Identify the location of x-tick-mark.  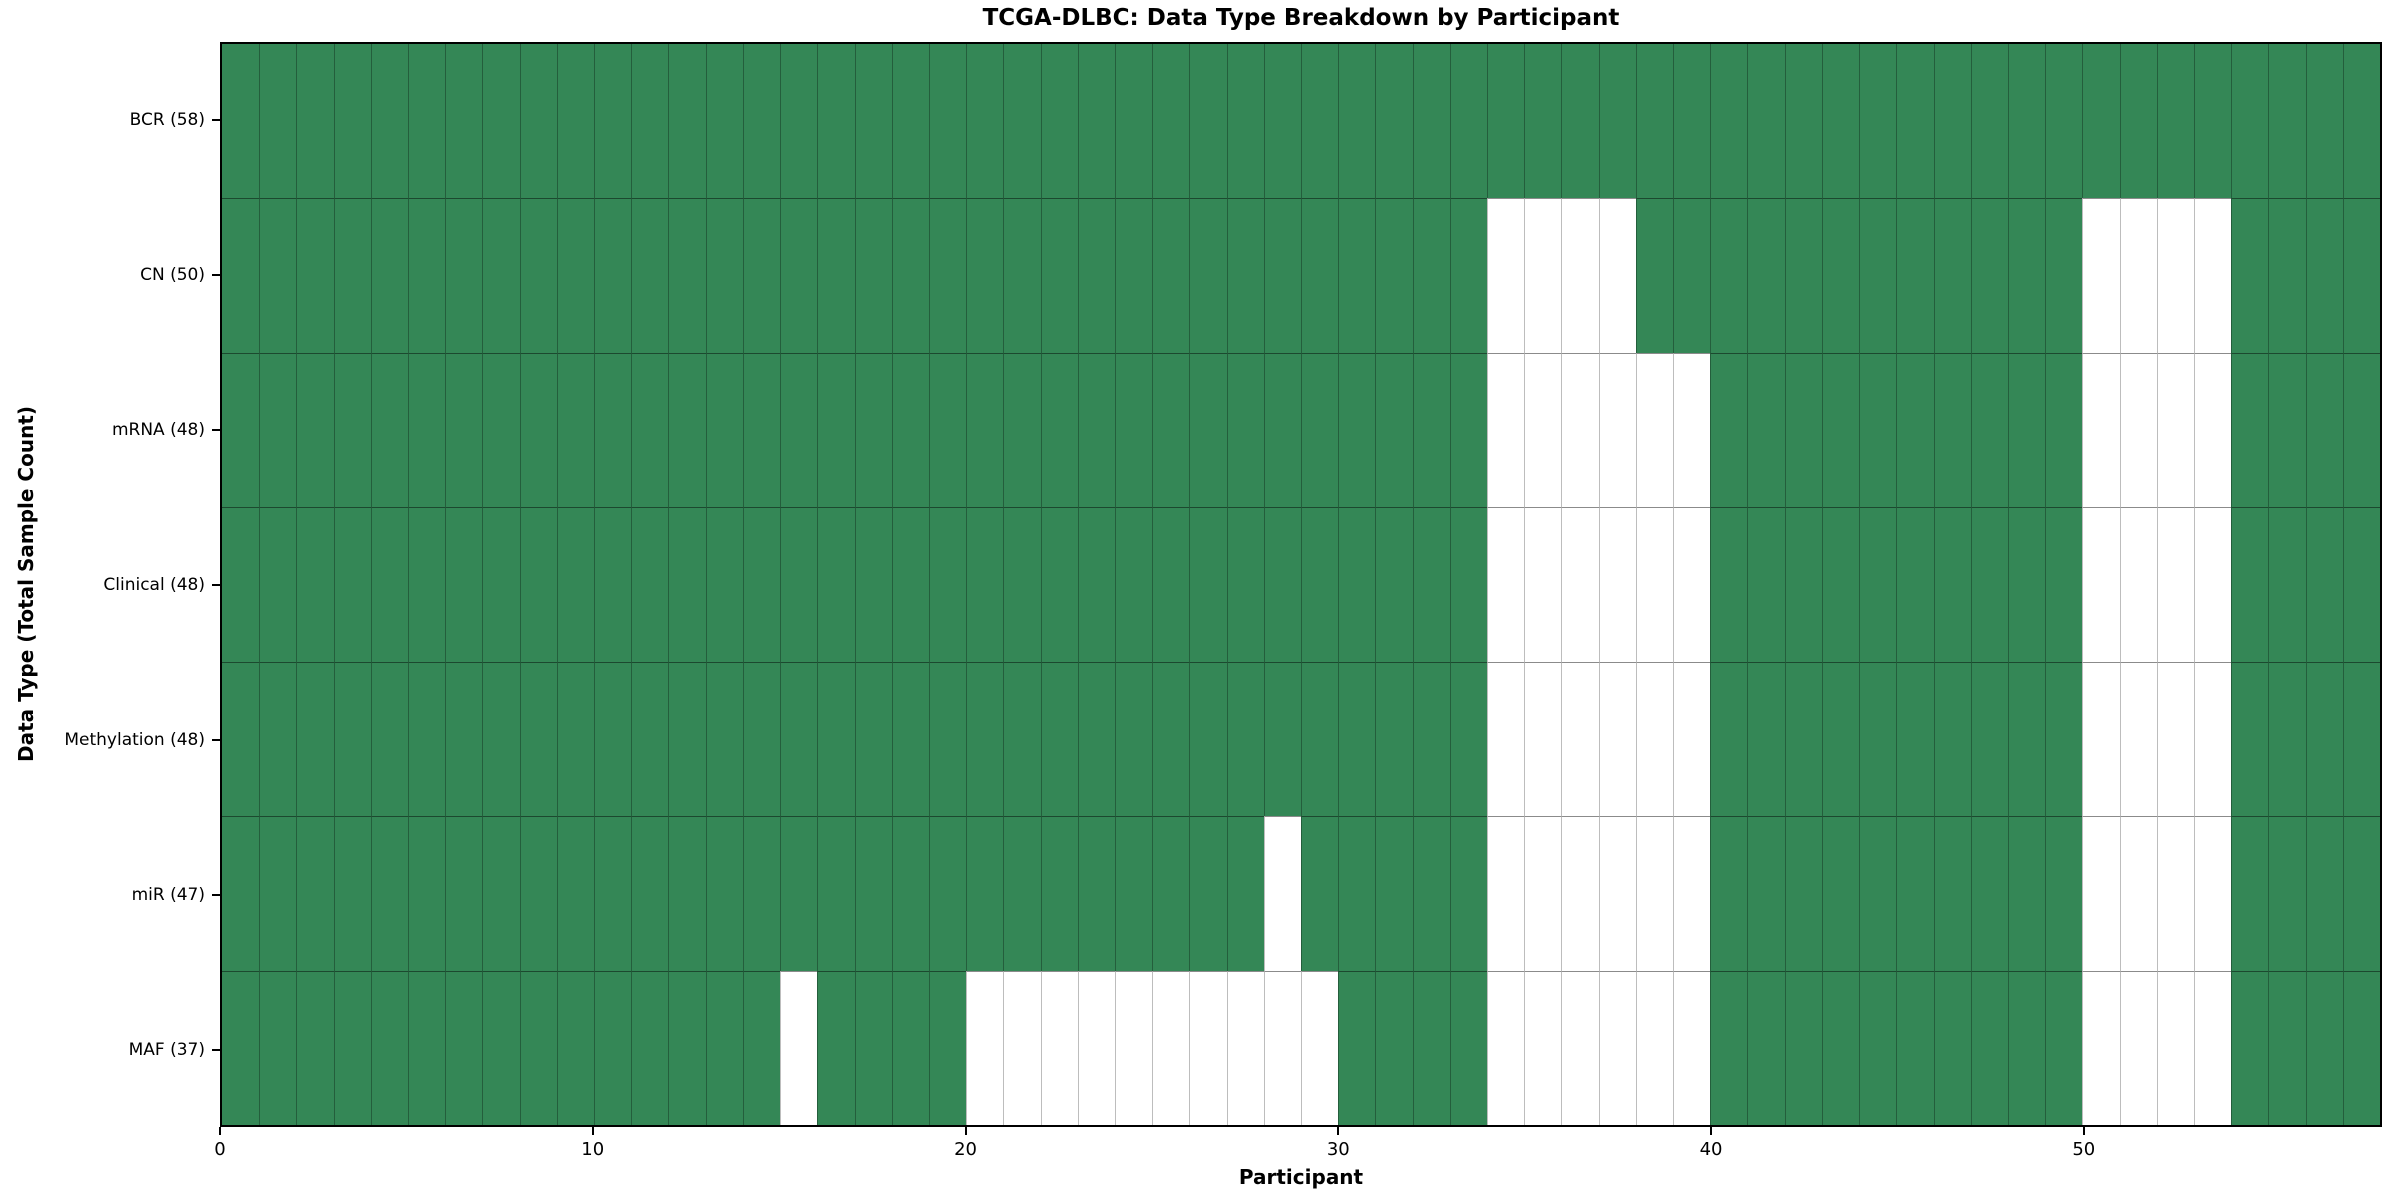
(965, 1131).